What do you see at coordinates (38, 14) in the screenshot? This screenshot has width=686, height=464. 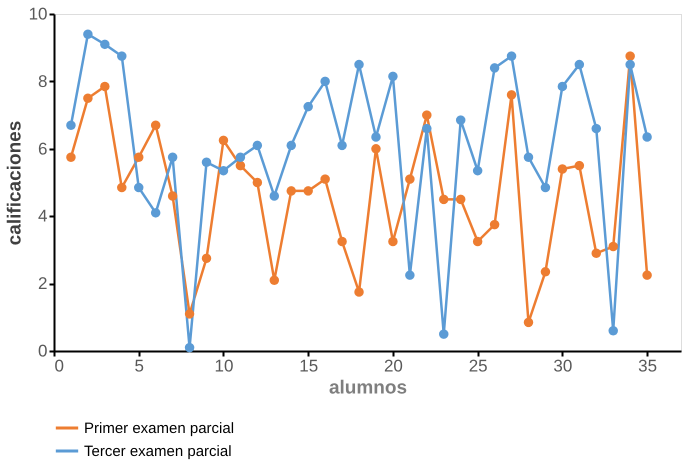 I see `y-tick-label: 10` at bounding box center [38, 14].